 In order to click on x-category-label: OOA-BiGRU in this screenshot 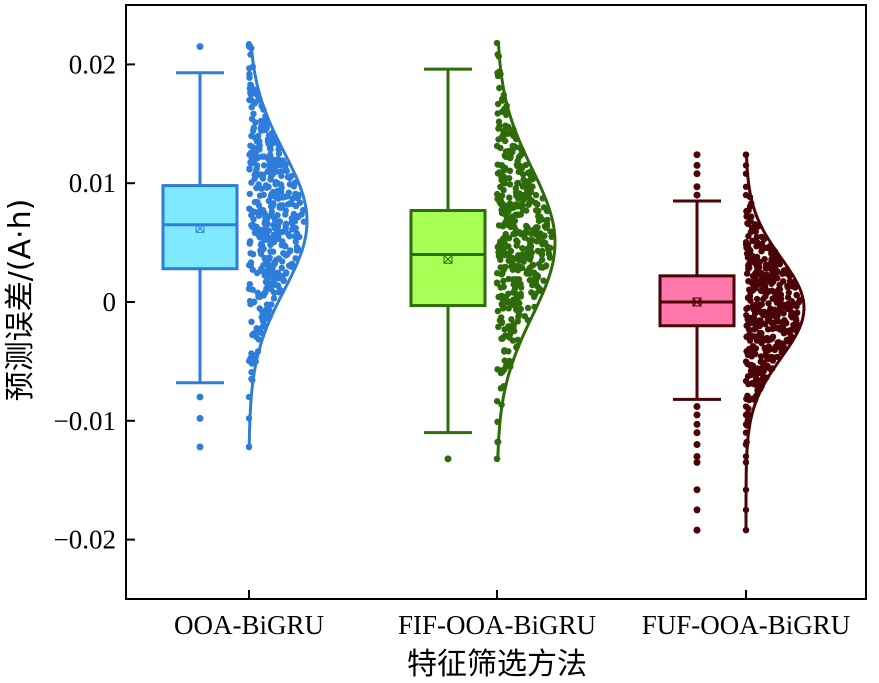, I will do `click(249, 625)`.